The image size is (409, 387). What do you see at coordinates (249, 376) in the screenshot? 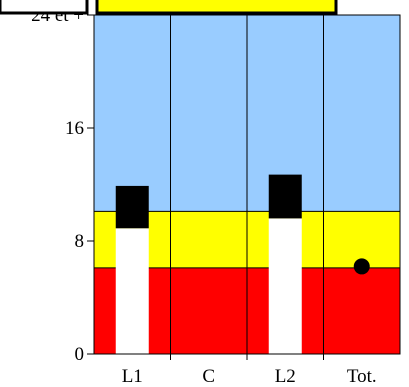
I see `x-axis: L1 C L2 Tot.` at bounding box center [249, 376].